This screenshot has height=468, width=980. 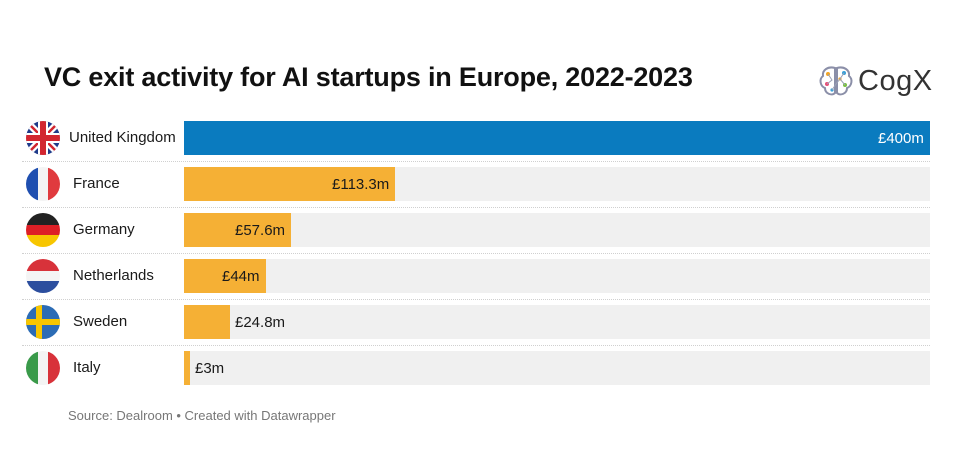 What do you see at coordinates (557, 184) in the screenshot?
I see `bar-track: £113.3m` at bounding box center [557, 184].